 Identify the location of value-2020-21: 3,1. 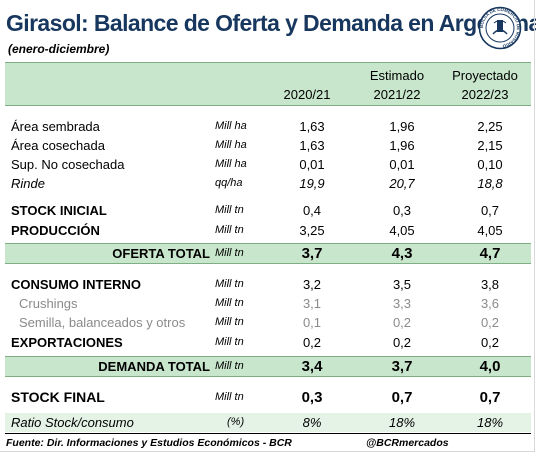
(312, 303).